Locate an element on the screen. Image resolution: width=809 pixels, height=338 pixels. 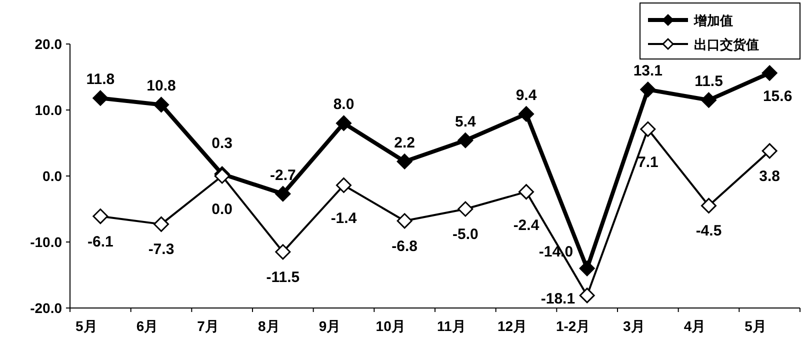
data-label: -2.7 is located at coordinates (283, 175).